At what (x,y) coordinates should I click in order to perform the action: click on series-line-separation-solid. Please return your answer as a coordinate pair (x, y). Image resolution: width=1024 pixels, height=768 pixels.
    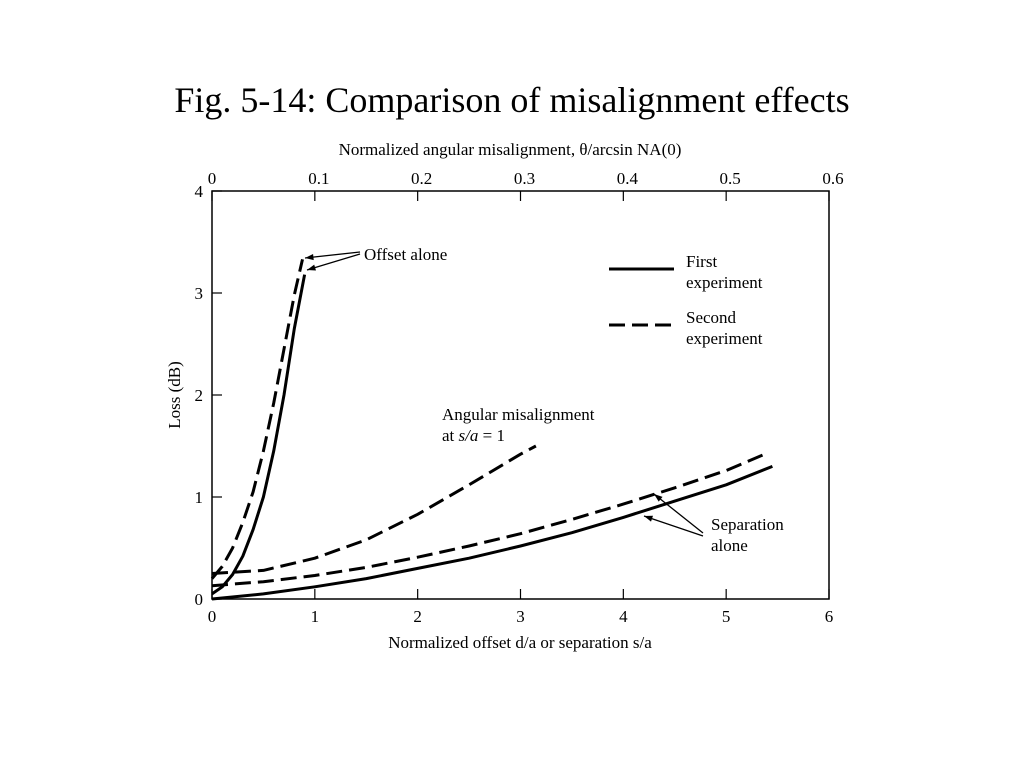
    Looking at the image, I should click on (492, 533).